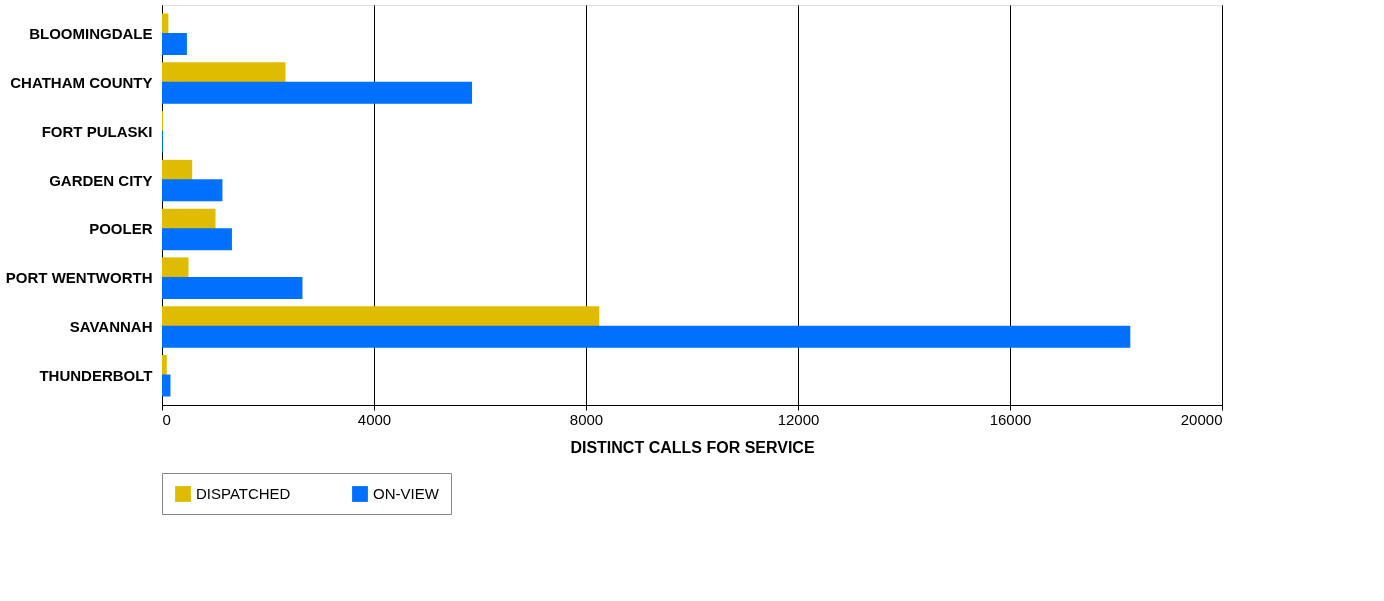 This screenshot has width=1384, height=601. Describe the element at coordinates (166, 419) in the screenshot. I see `x-tick-label: 0` at that location.